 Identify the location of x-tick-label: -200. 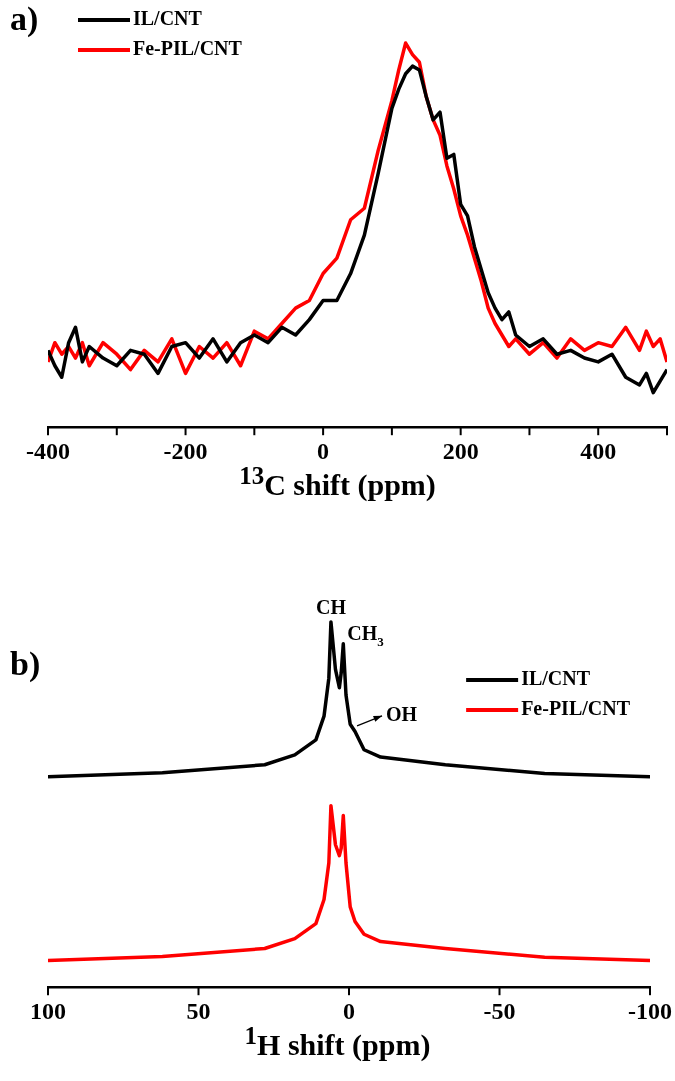
(185, 450).